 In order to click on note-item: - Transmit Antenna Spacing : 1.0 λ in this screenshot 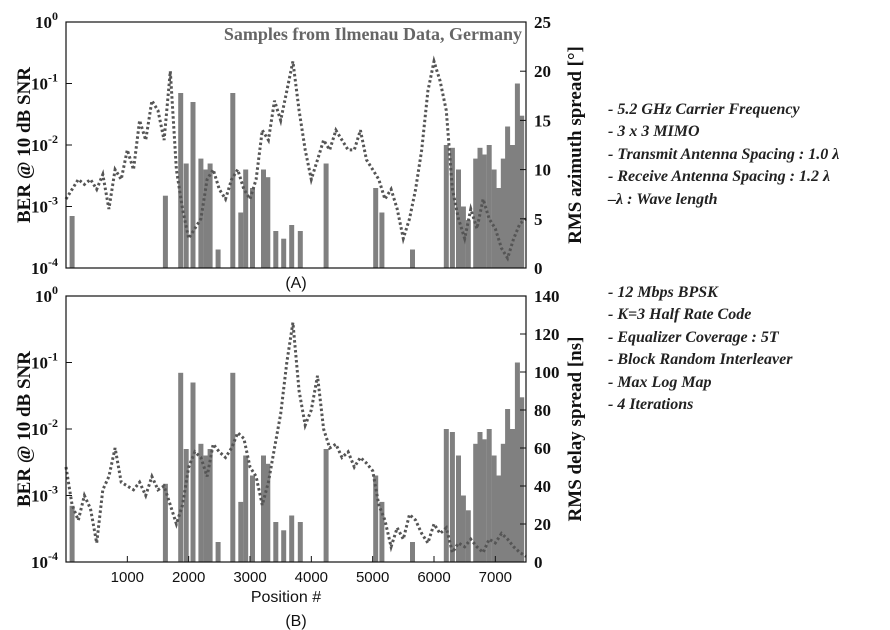, I will do `click(724, 154)`.